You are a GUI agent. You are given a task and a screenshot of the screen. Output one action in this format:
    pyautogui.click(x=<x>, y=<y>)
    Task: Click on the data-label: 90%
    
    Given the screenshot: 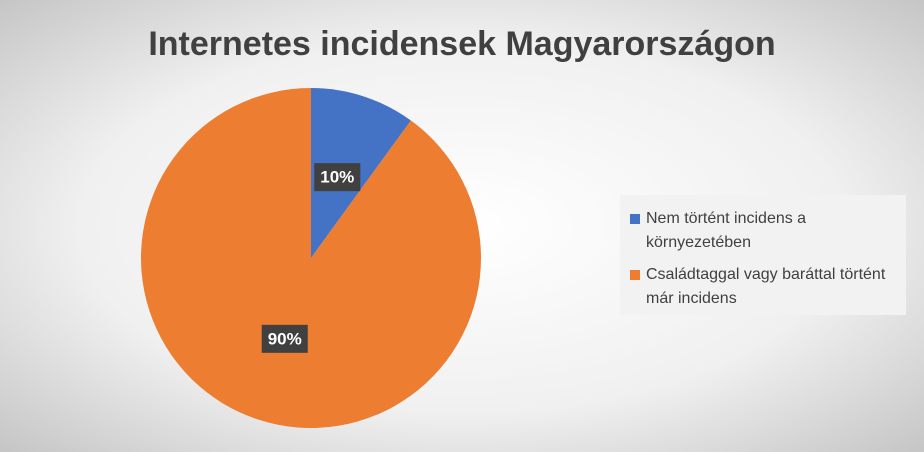 What is the action you would take?
    pyautogui.click(x=284, y=338)
    